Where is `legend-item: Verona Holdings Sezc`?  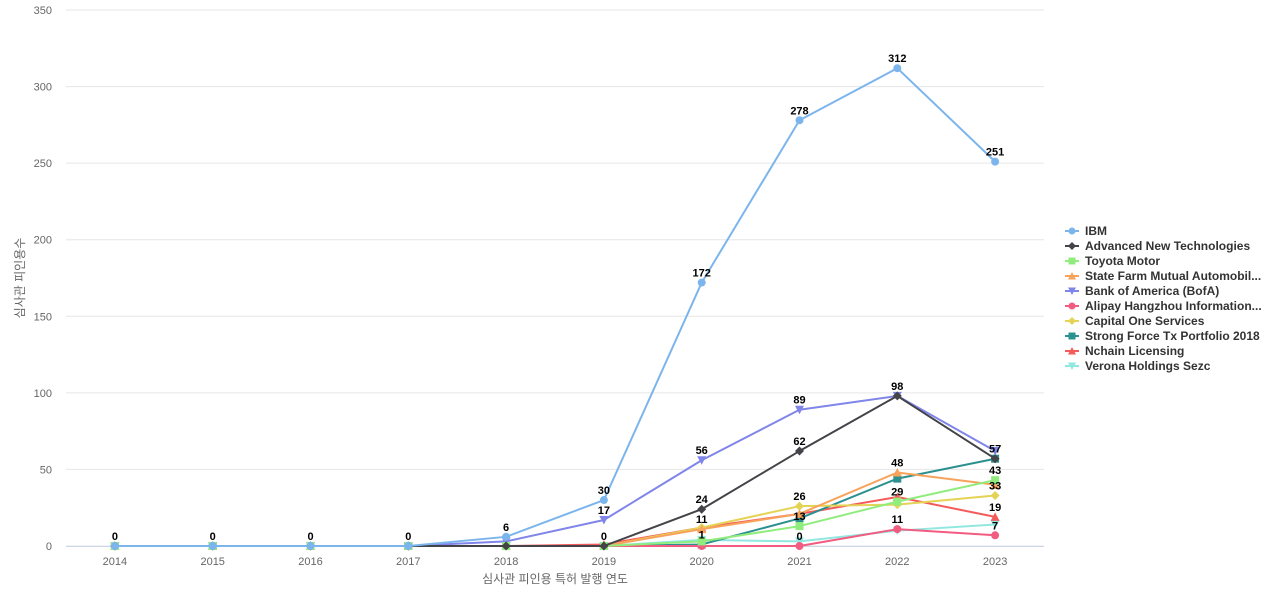
legend-item: Verona Holdings Sezc is located at coordinates (1138, 366).